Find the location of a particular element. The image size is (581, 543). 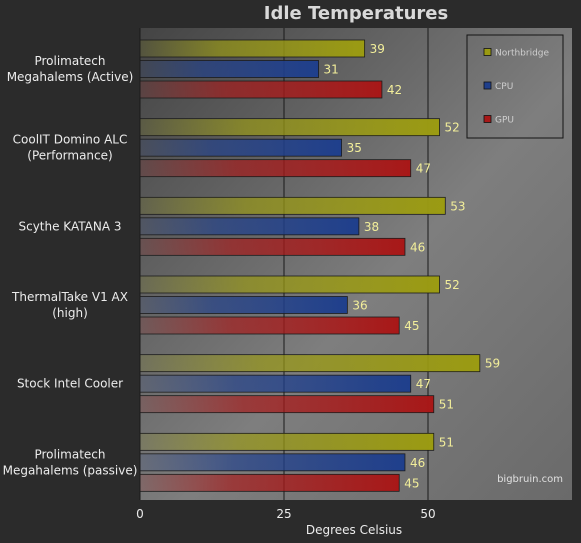

legend-box is located at coordinates (515, 86).